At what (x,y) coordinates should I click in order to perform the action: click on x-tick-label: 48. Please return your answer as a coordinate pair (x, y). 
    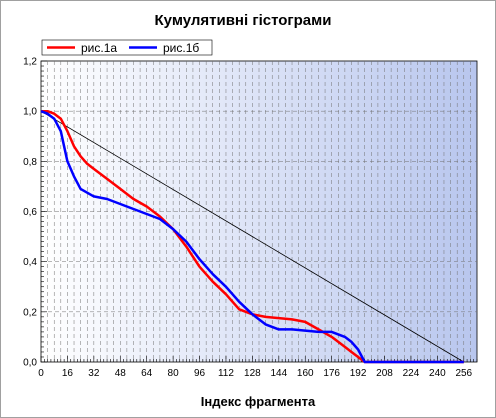
    Looking at the image, I should click on (121, 373).